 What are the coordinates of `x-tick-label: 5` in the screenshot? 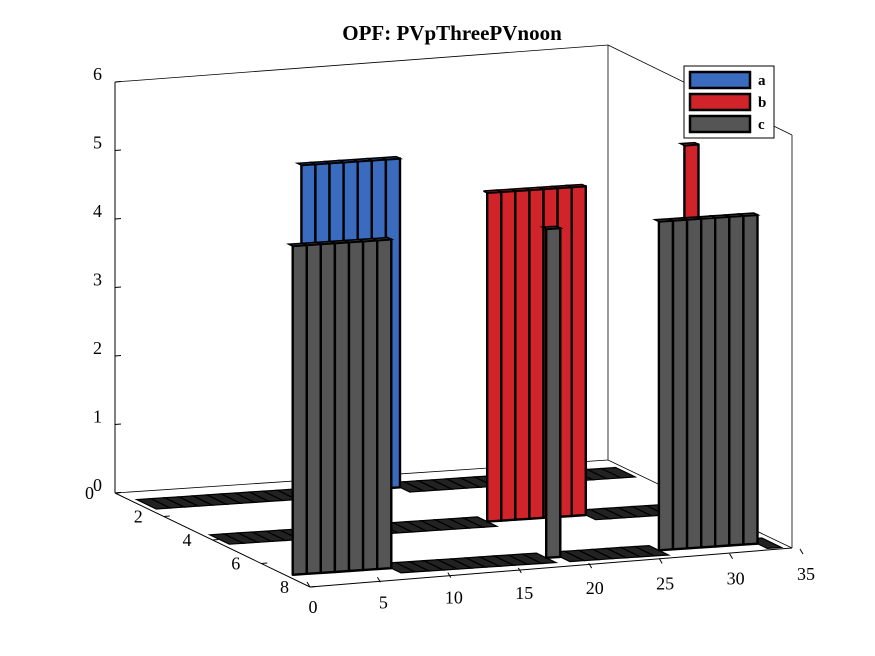 It's located at (383, 602).